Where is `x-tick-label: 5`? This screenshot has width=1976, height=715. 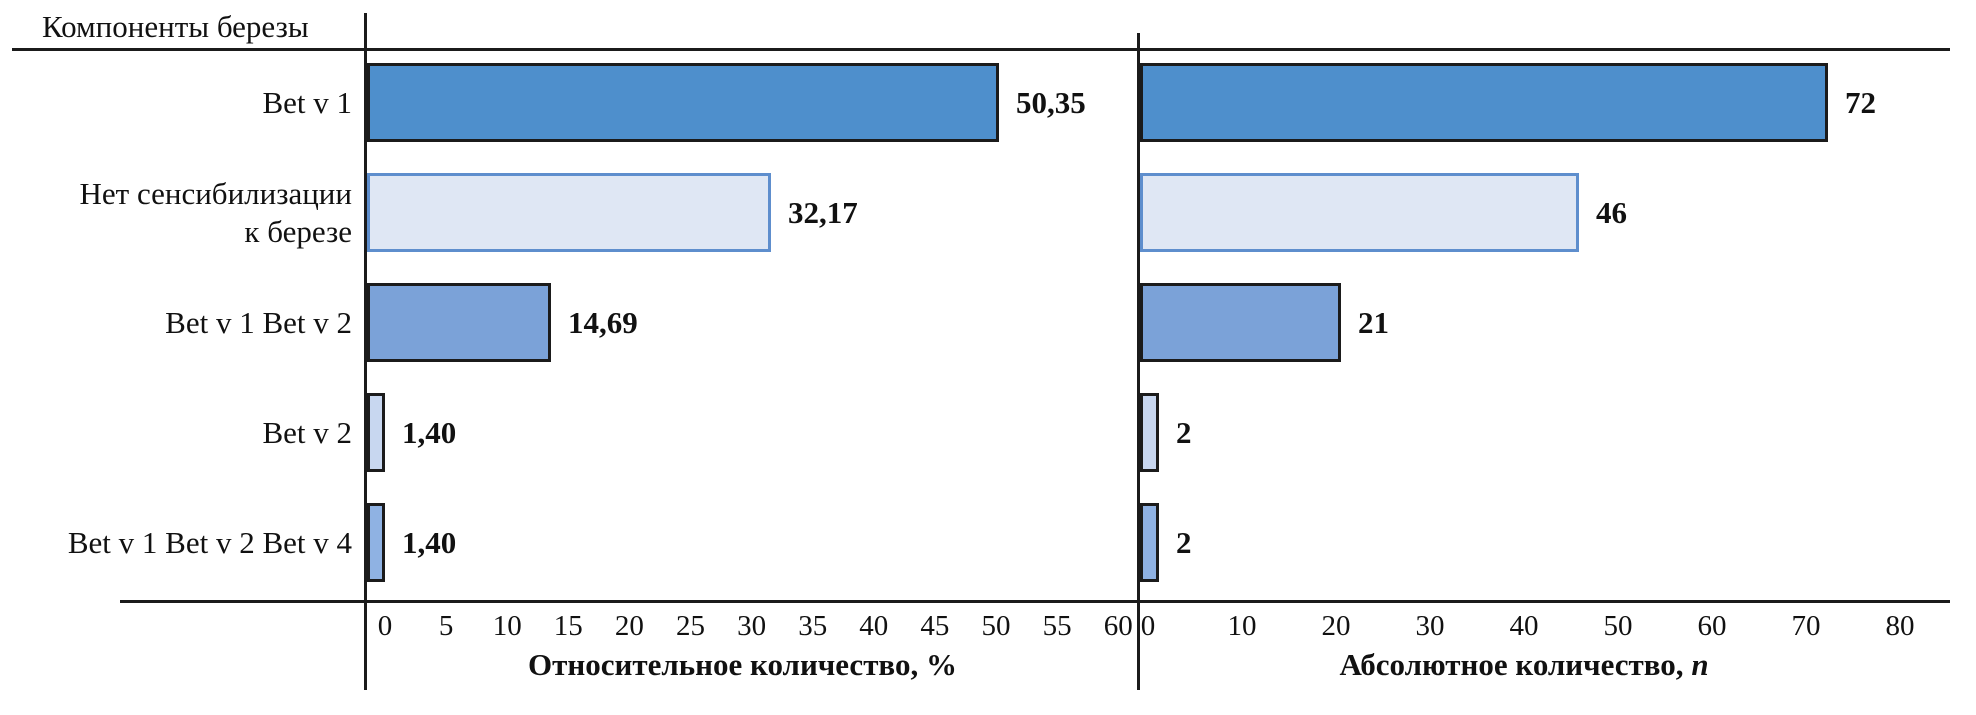 x-tick-label: 5 is located at coordinates (446, 626).